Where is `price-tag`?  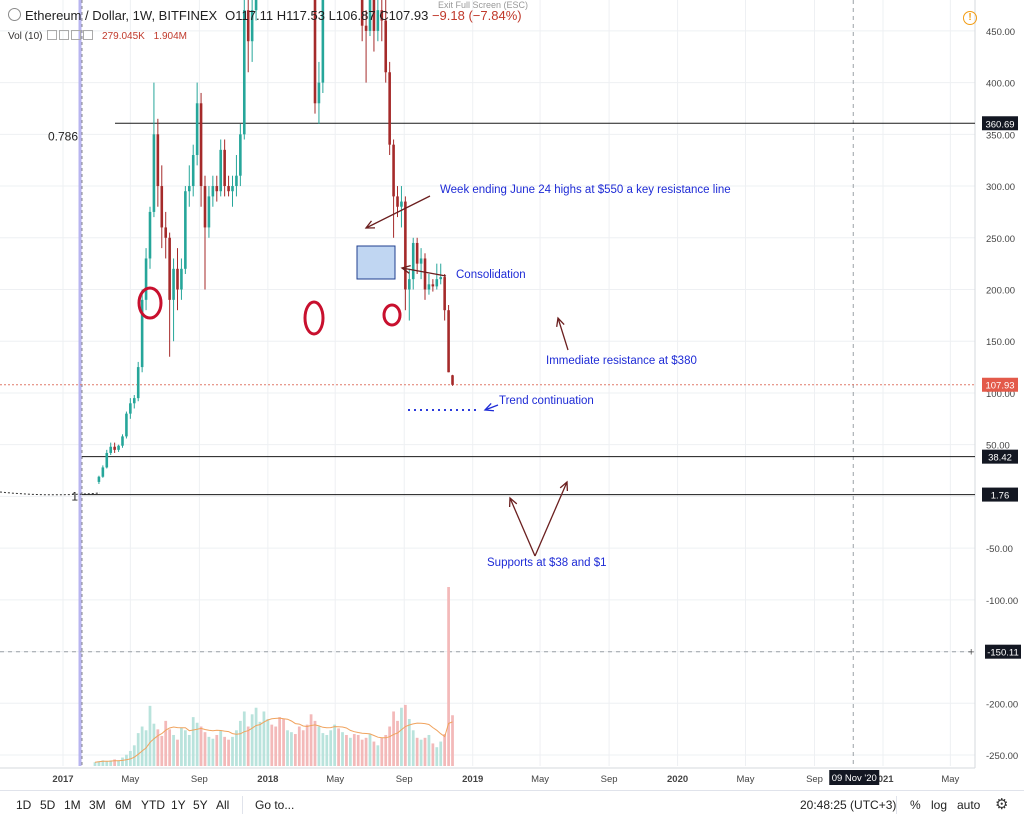
price-tag is located at coordinates (1003, 651).